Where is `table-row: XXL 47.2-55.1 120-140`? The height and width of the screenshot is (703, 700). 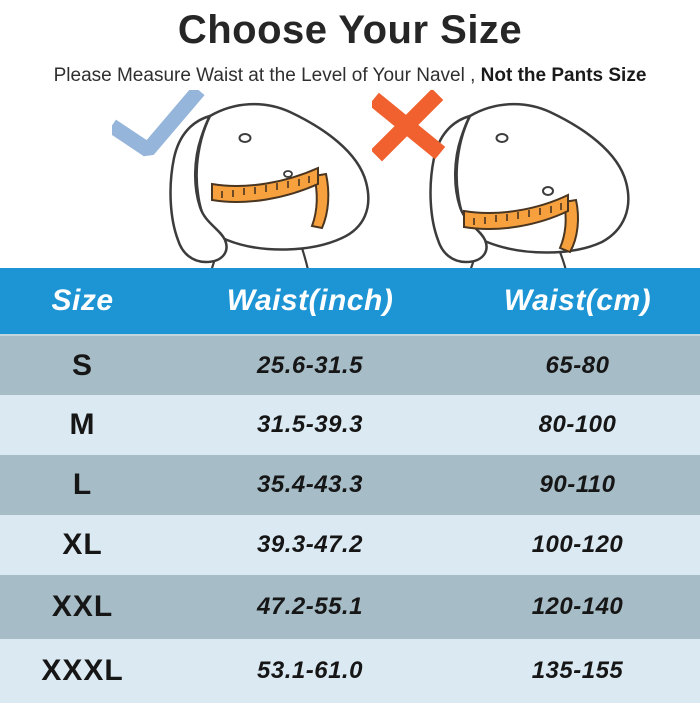 table-row: XXL 47.2-55.1 120-140 is located at coordinates (350, 607).